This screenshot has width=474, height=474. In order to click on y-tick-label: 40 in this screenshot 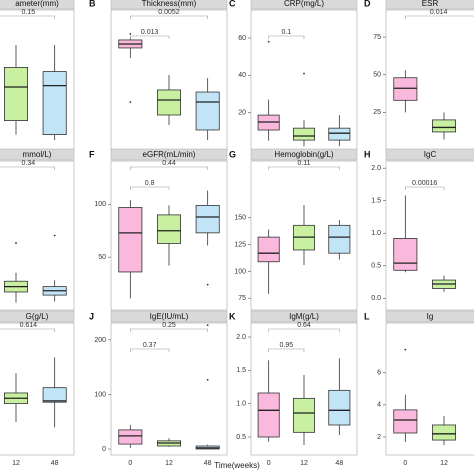, I will do `click(242, 75)`.